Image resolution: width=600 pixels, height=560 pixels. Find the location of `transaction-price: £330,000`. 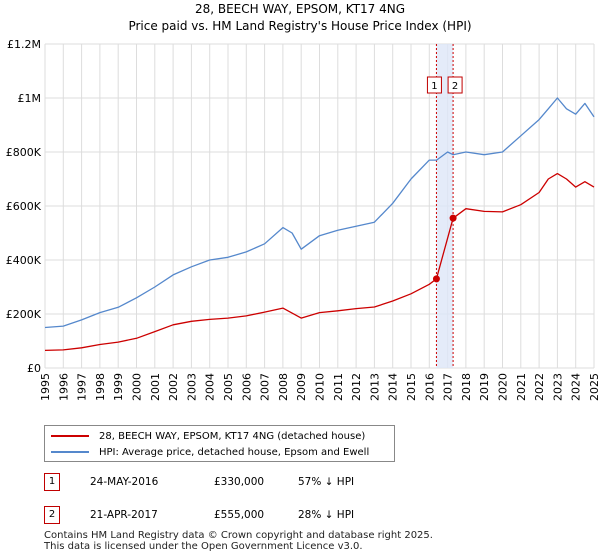

transaction-price: £330,000 is located at coordinates (239, 482).